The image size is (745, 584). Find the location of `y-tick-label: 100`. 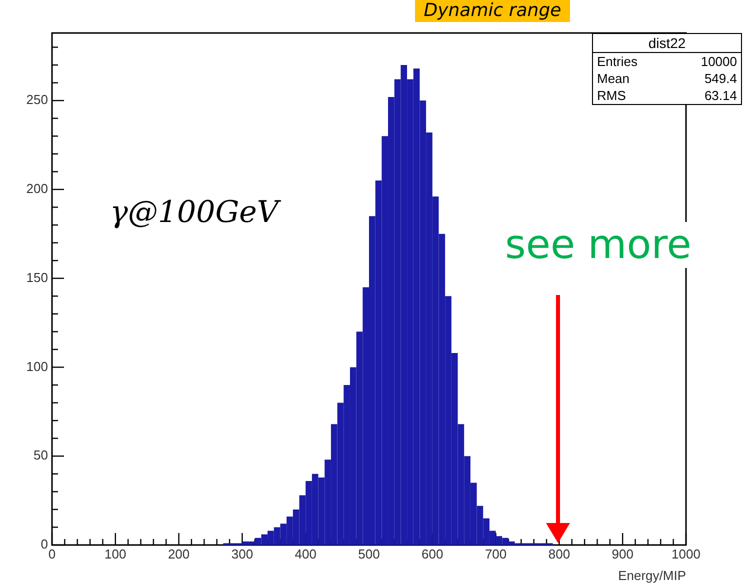

y-tick-label: 100 is located at coordinates (37, 366).